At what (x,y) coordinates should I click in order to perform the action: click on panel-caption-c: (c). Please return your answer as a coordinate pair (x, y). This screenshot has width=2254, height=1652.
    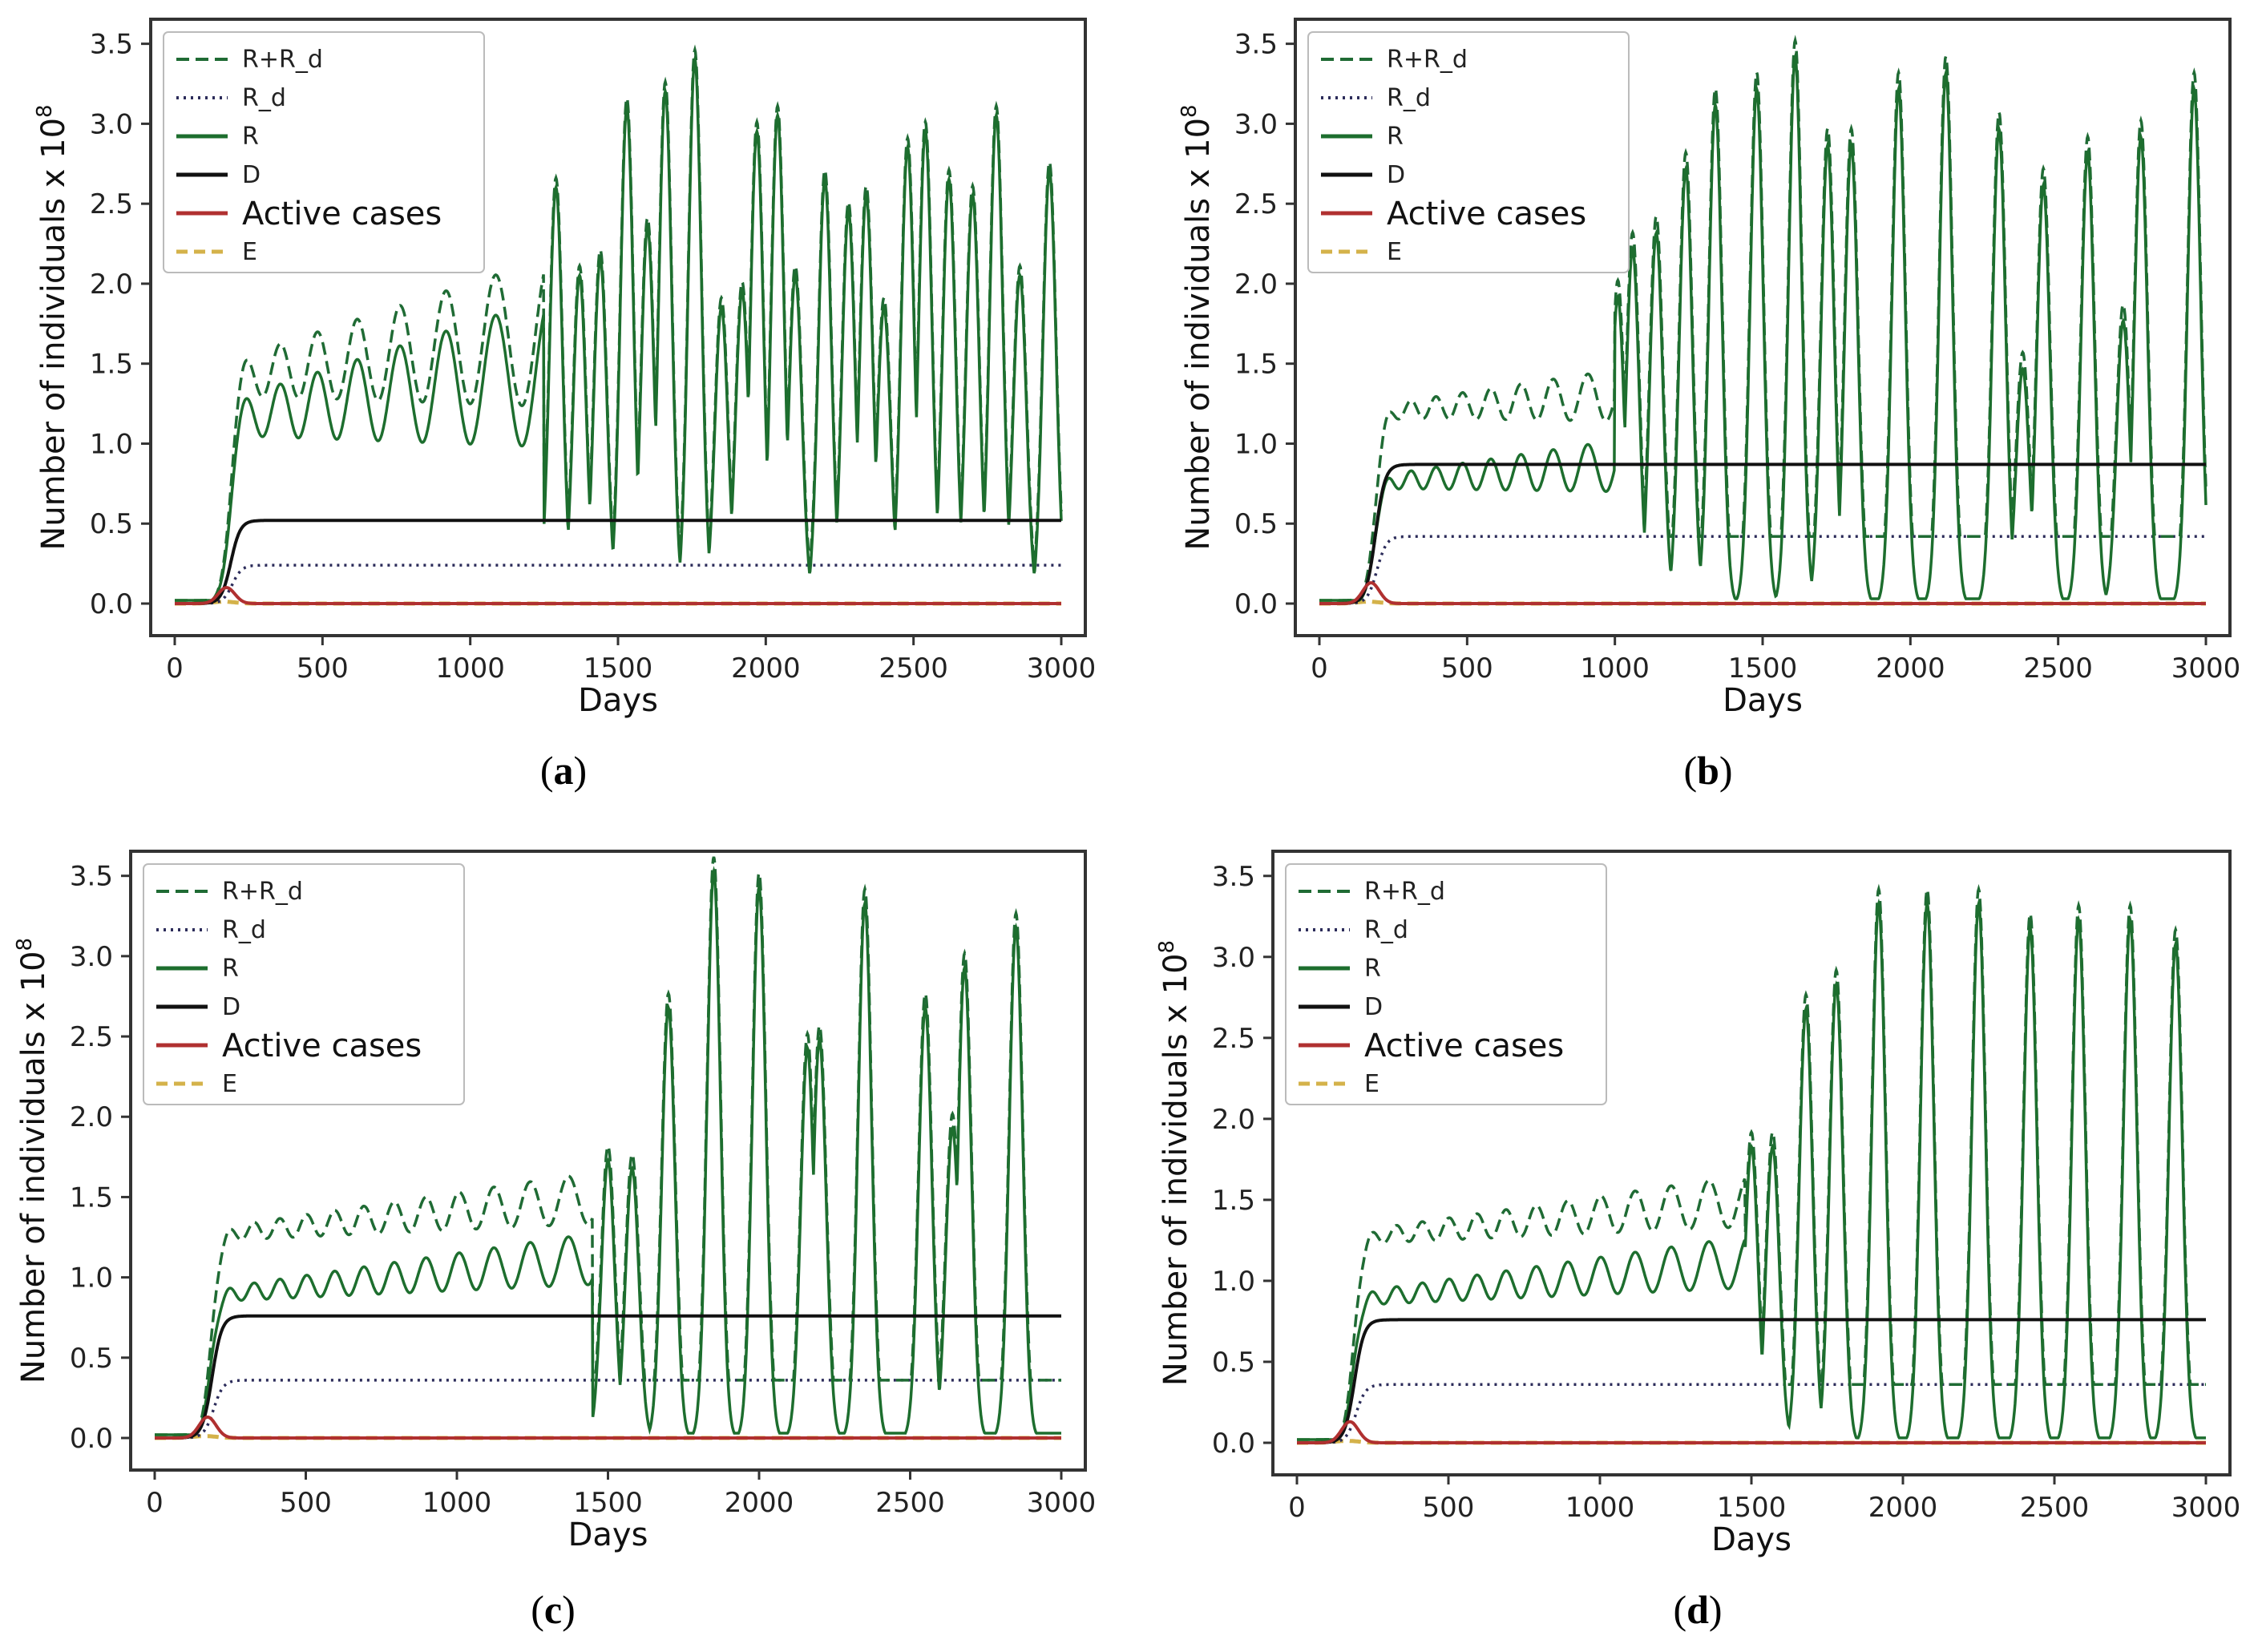
    Looking at the image, I should click on (553, 1609).